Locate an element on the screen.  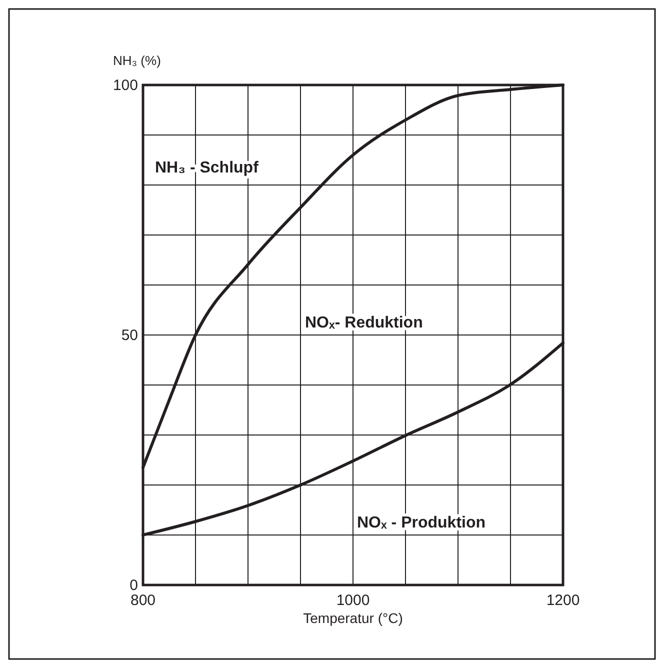
x-axis-title: Temperatur (°C) is located at coordinates (353, 618).